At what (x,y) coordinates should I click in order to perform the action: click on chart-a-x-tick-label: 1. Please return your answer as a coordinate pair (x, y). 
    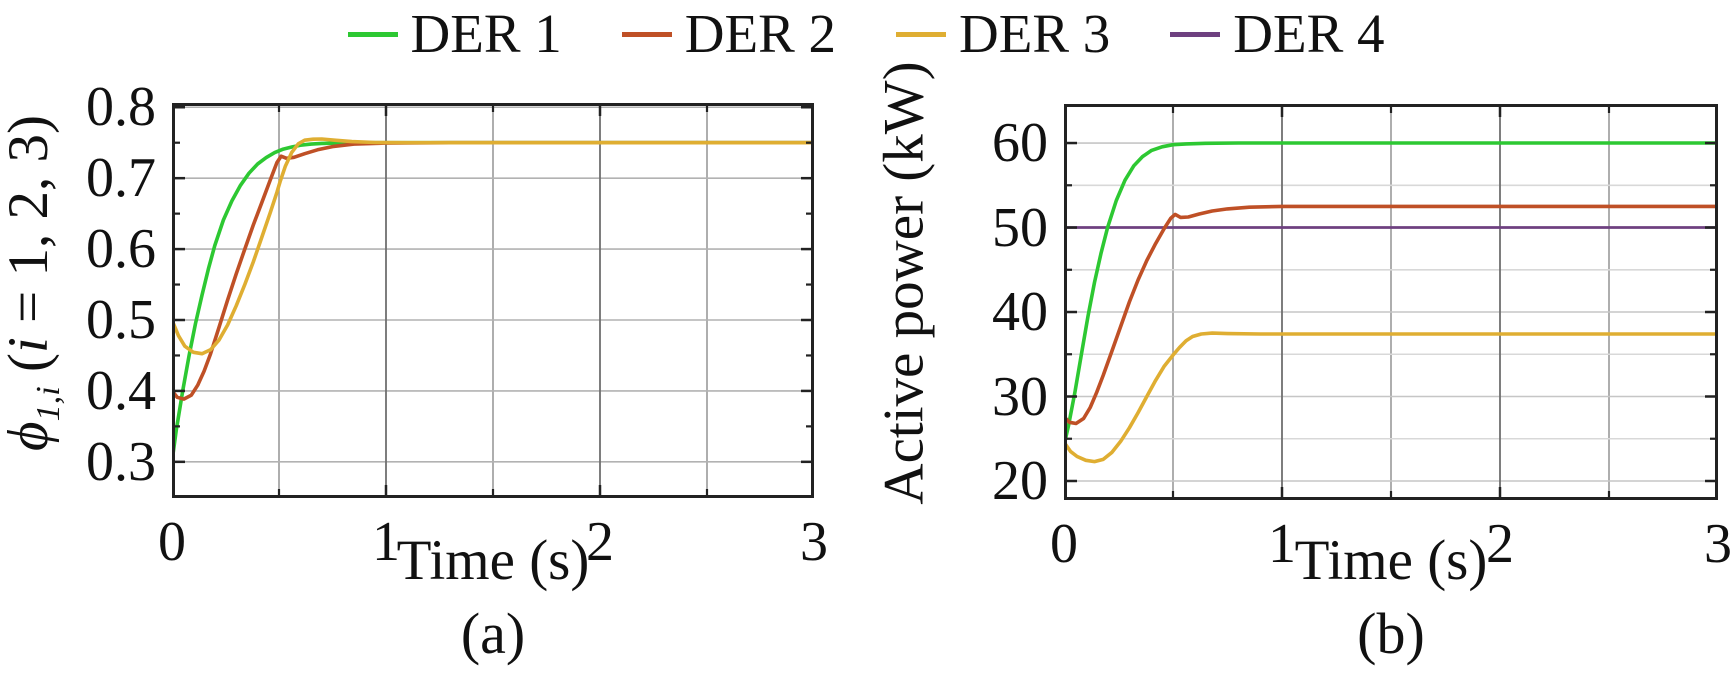
    Looking at the image, I should click on (386, 542).